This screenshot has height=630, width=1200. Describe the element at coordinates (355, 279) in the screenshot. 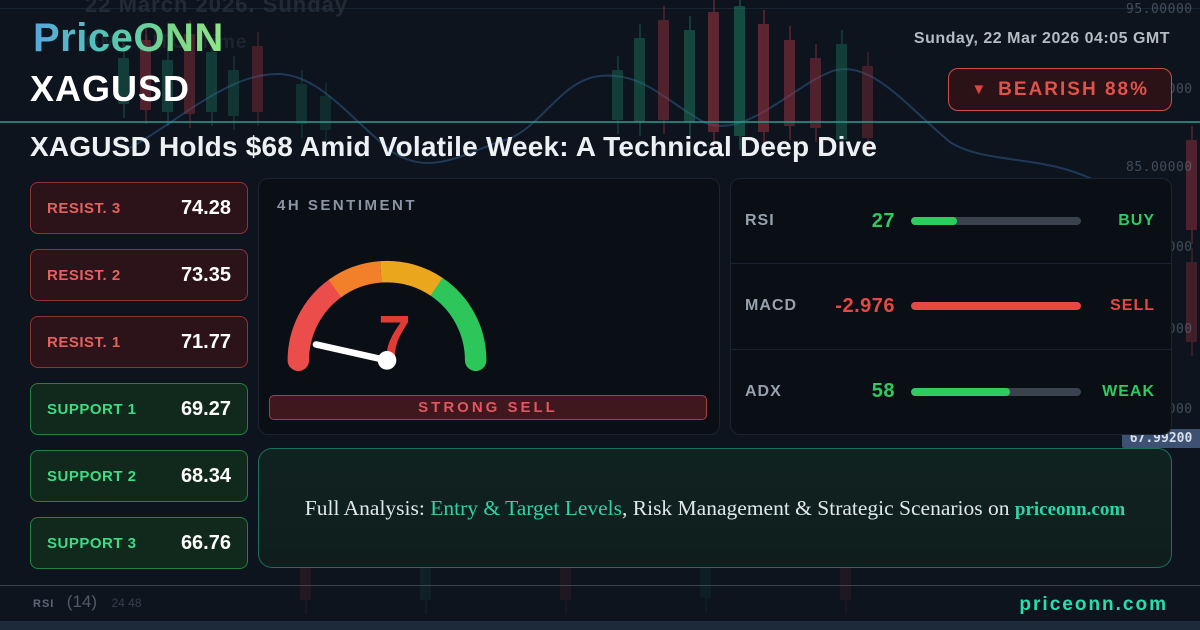

I see `gauge-segment-orange` at that location.